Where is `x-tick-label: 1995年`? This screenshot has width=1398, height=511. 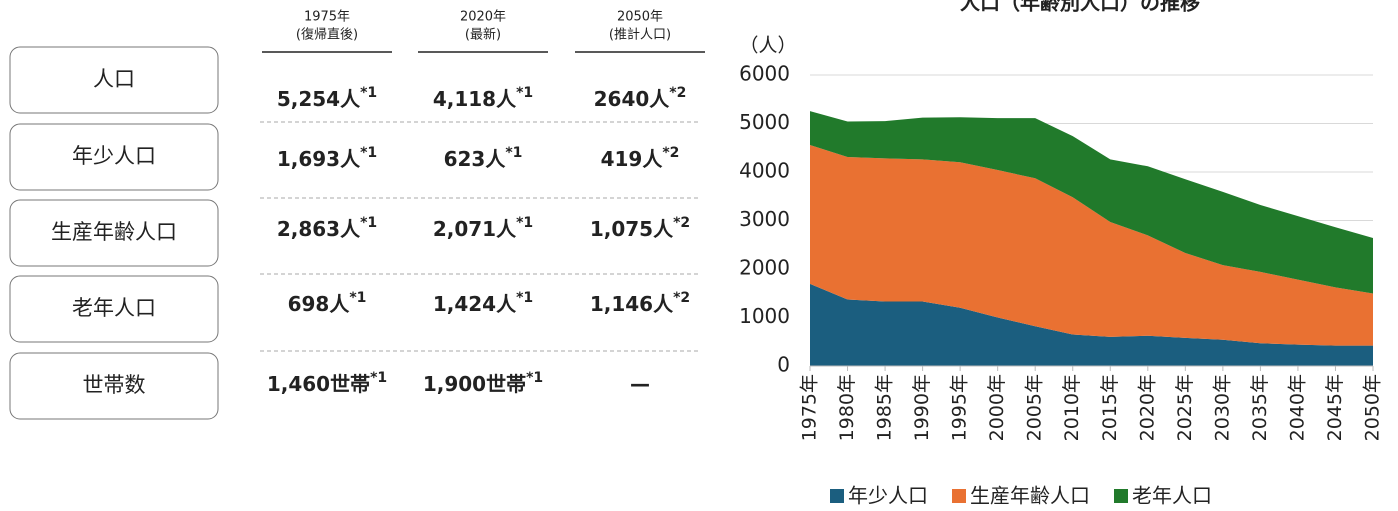
x-tick-label: 1995年 is located at coordinates (960, 407).